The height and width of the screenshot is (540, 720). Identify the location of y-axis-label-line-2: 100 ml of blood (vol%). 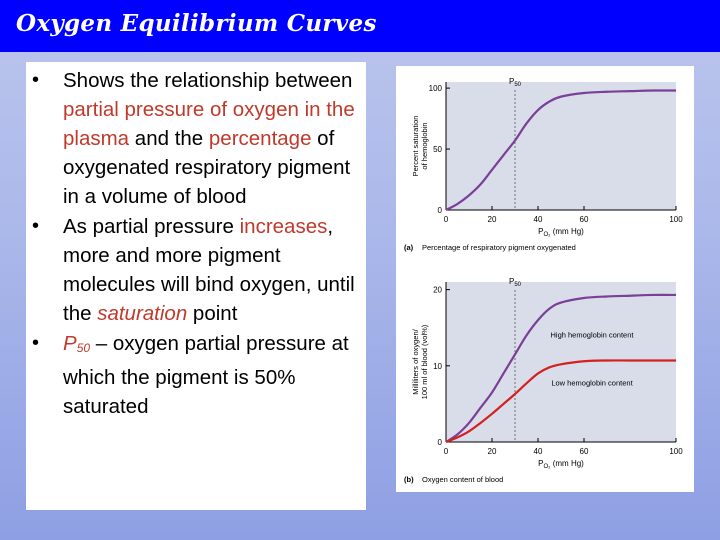
(424, 361).